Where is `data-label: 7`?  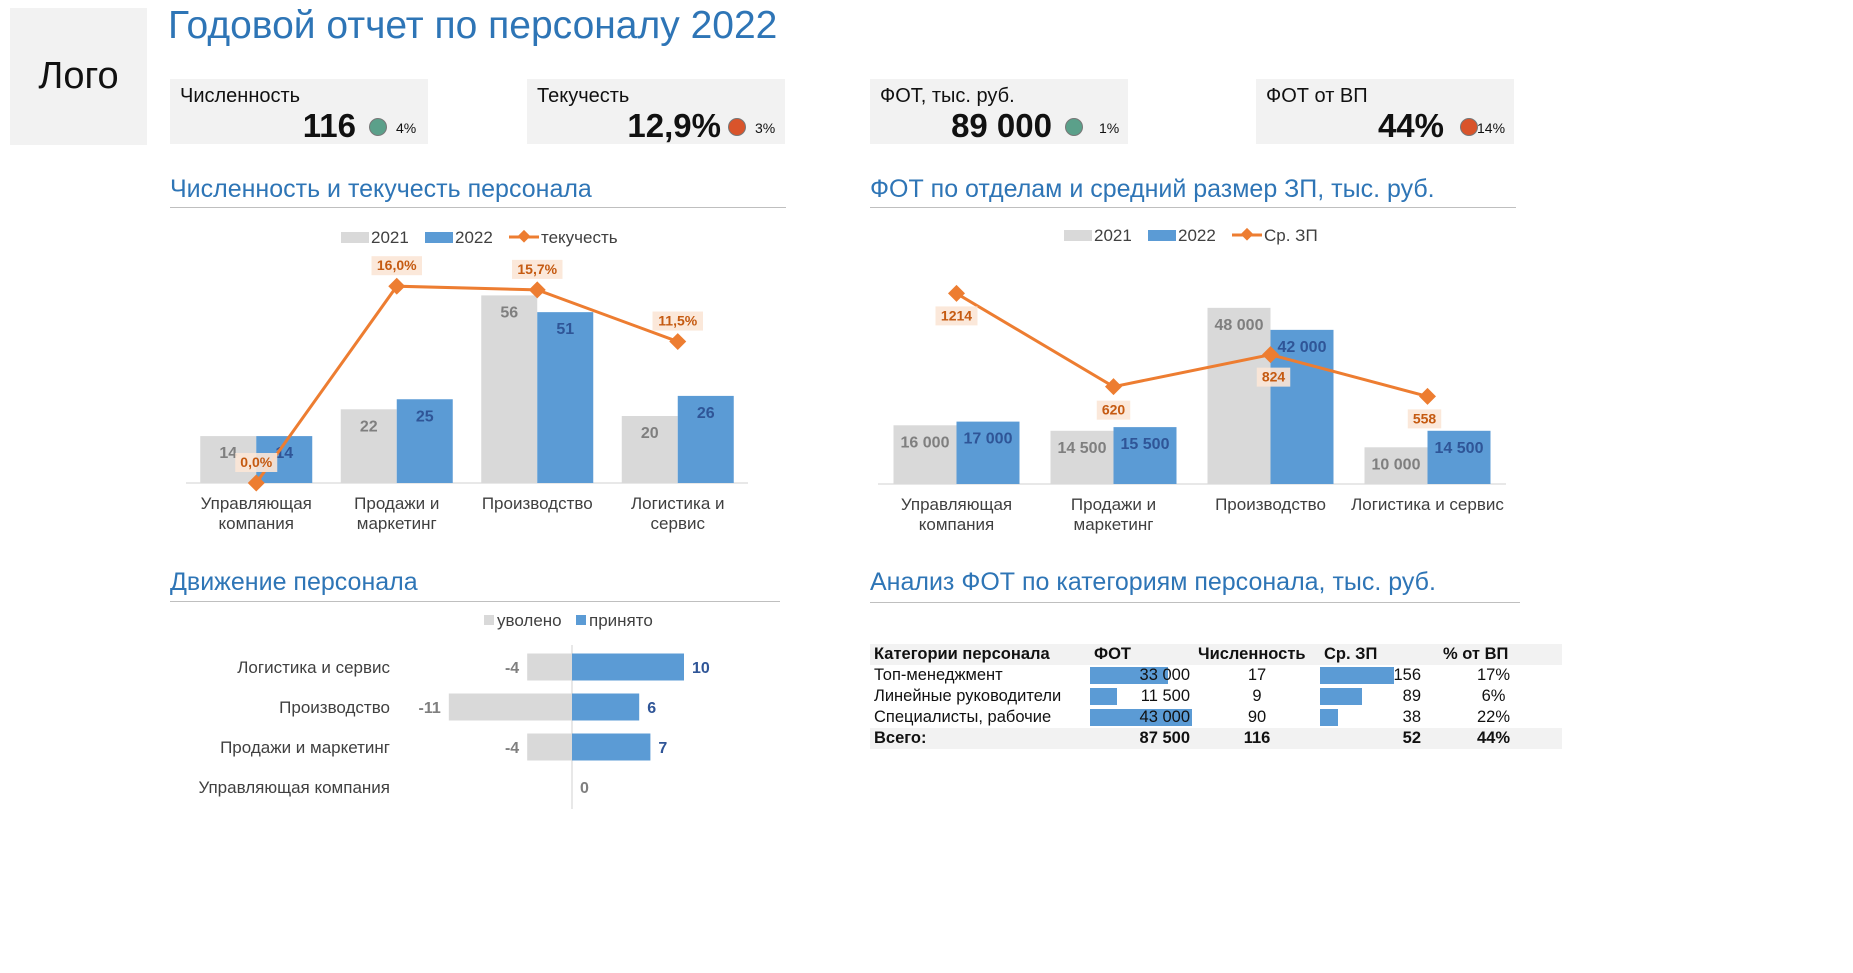
data-label: 7 is located at coordinates (662, 748).